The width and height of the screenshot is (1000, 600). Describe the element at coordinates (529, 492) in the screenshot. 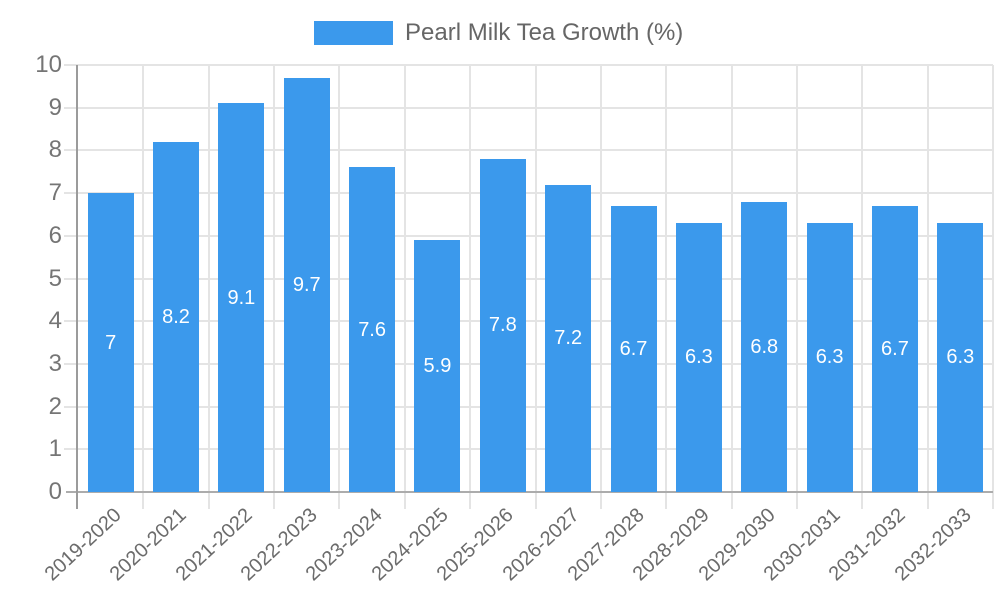

I see `x-axis` at that location.